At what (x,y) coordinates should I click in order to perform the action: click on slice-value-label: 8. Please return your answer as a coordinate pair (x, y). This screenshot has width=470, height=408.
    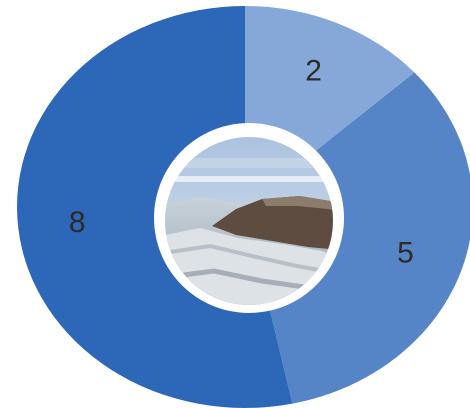
    Looking at the image, I should click on (77, 222).